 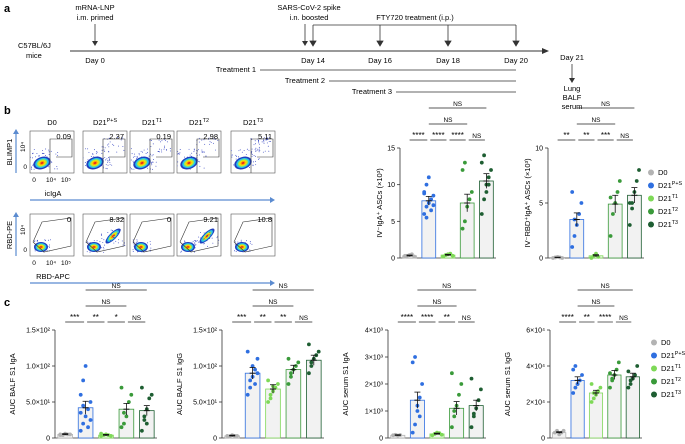 I want to click on flow-plot-r2-4: 10.8, so click(x=253, y=235).